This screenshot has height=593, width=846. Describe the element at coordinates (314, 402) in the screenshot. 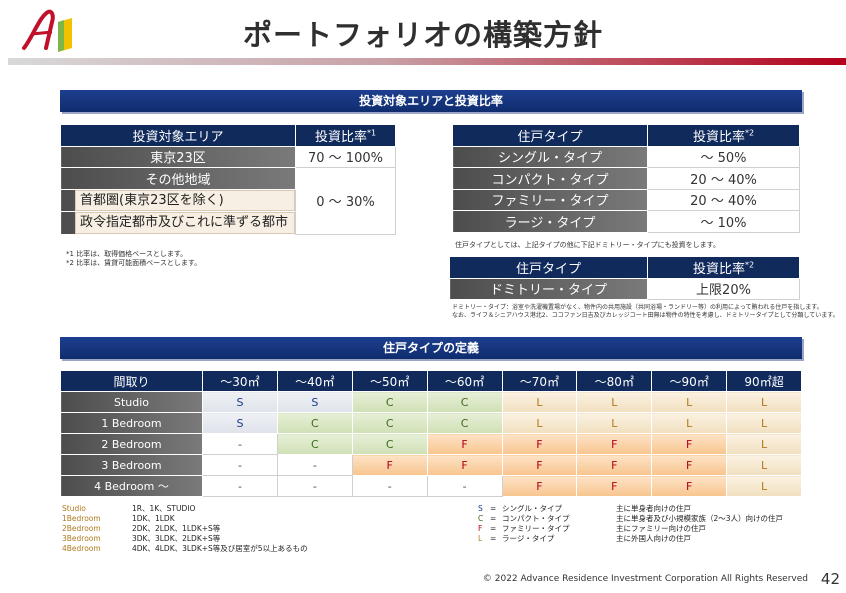

I see `def-cell: S` at that location.